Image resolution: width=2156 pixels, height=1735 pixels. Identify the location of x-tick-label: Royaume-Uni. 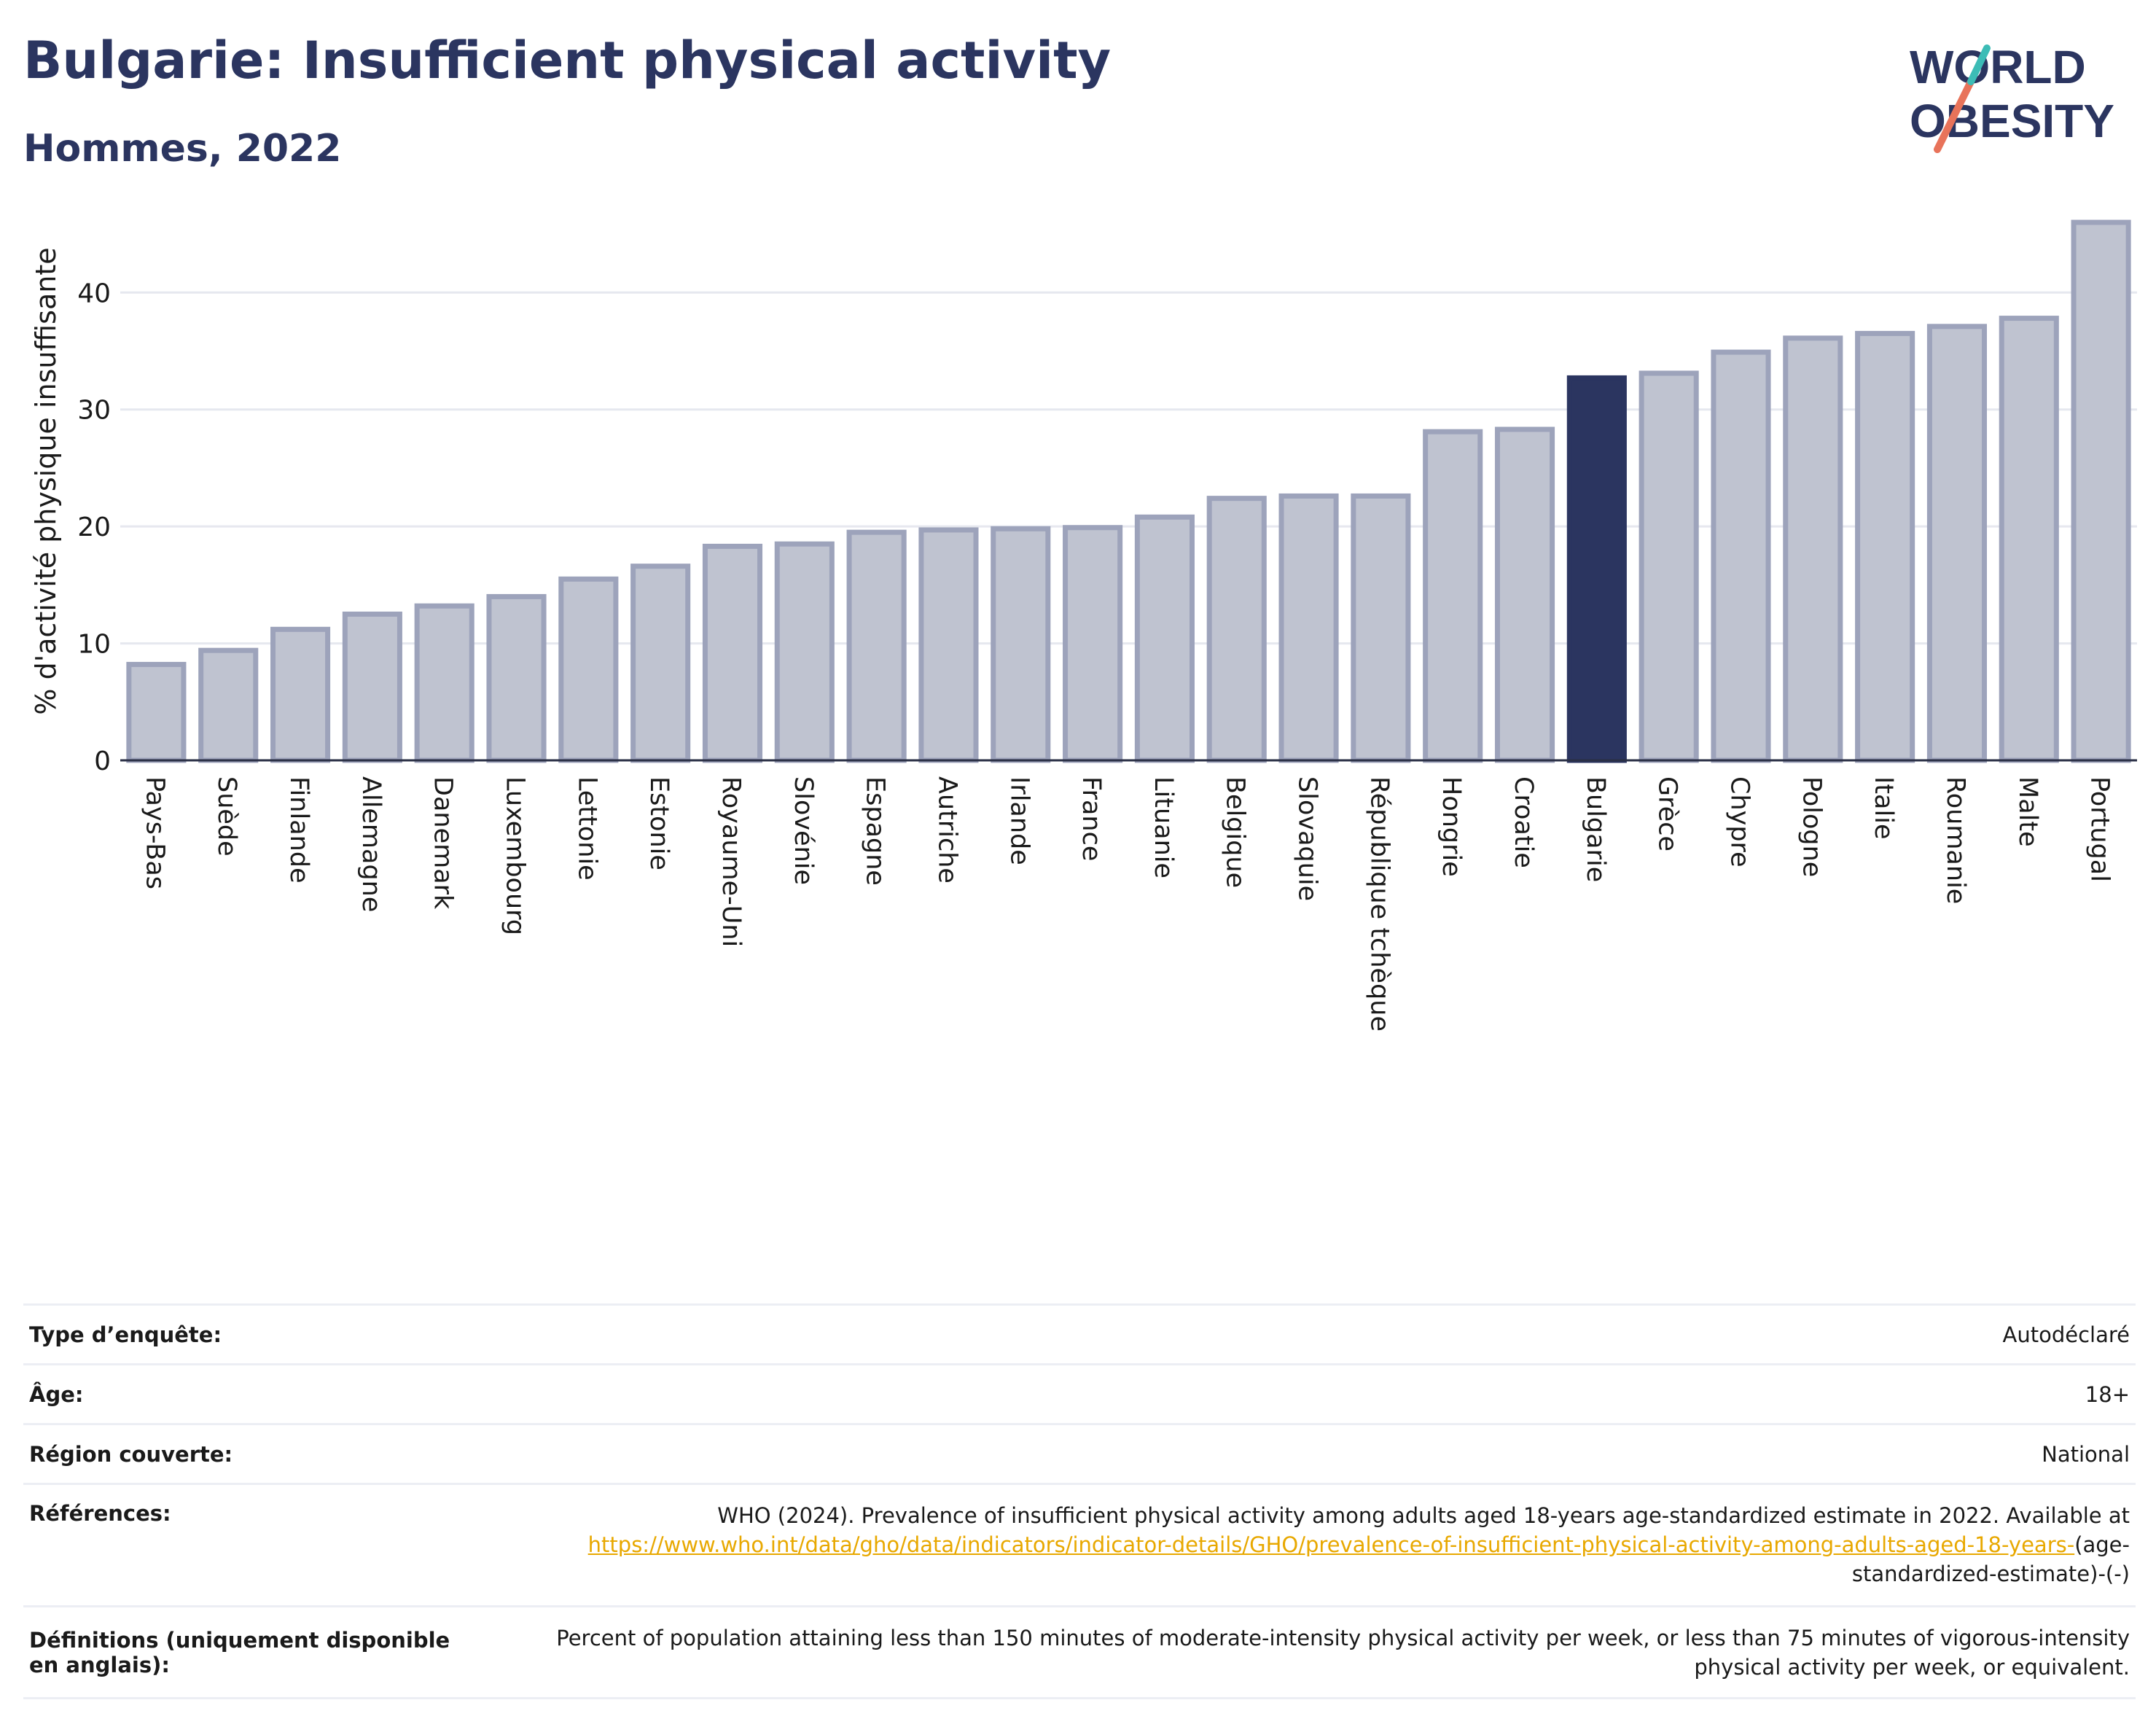
(731, 861).